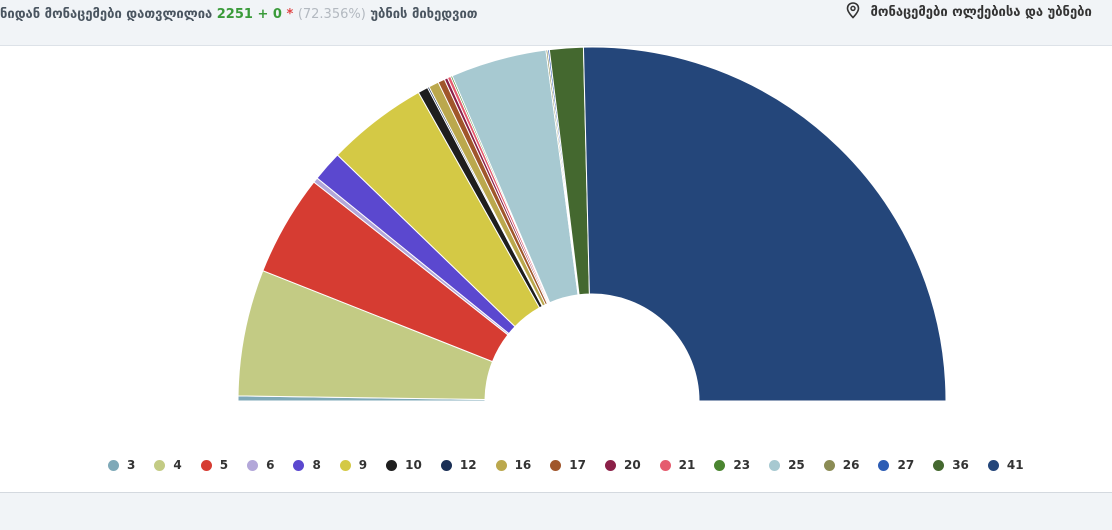  Describe the element at coordinates (331, 14) in the screenshot. I see `counted-percent: (72.356%)` at that location.